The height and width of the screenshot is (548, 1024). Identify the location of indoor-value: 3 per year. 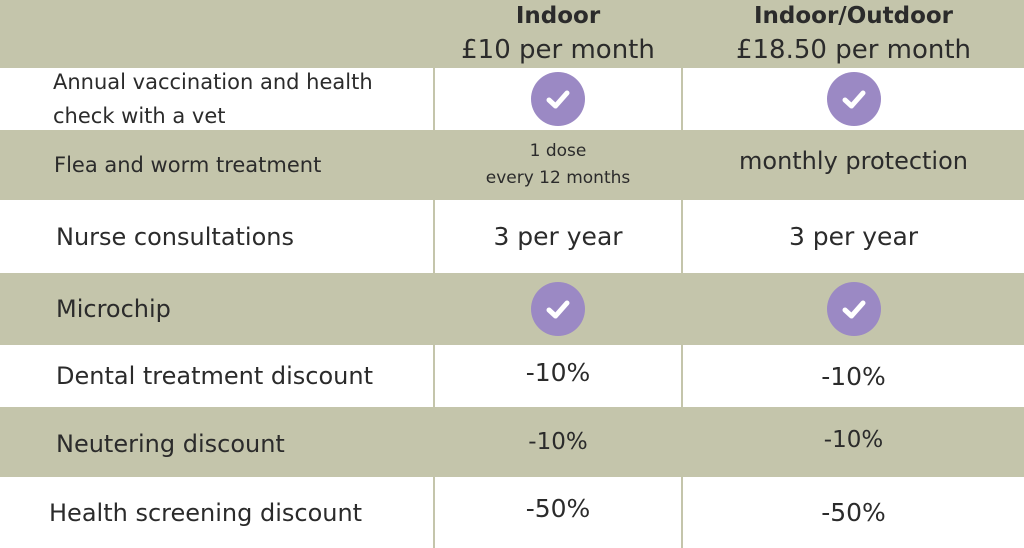
(558, 236).